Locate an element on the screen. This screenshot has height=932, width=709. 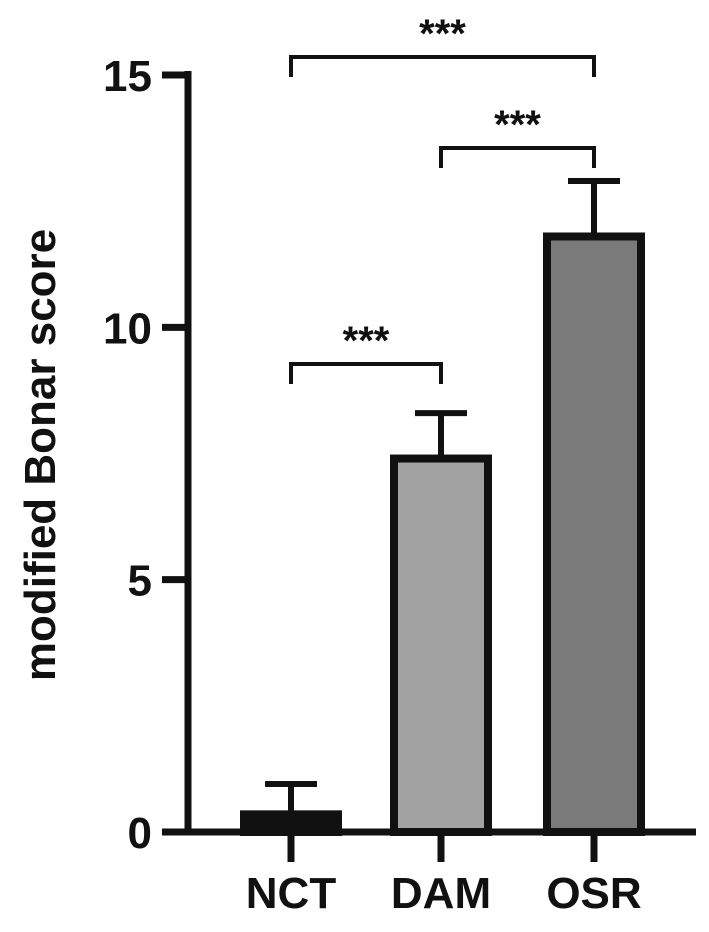
sig-bracket-dam-osr-label: *** is located at coordinates (517, 125).